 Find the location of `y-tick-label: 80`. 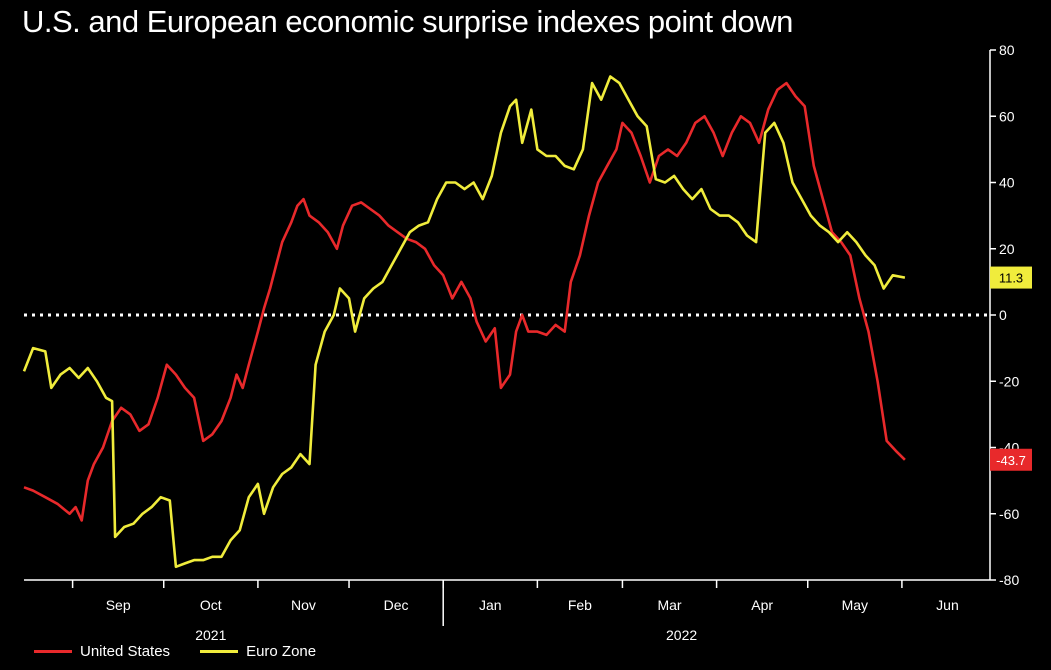

y-tick-label: 80 is located at coordinates (1007, 50).